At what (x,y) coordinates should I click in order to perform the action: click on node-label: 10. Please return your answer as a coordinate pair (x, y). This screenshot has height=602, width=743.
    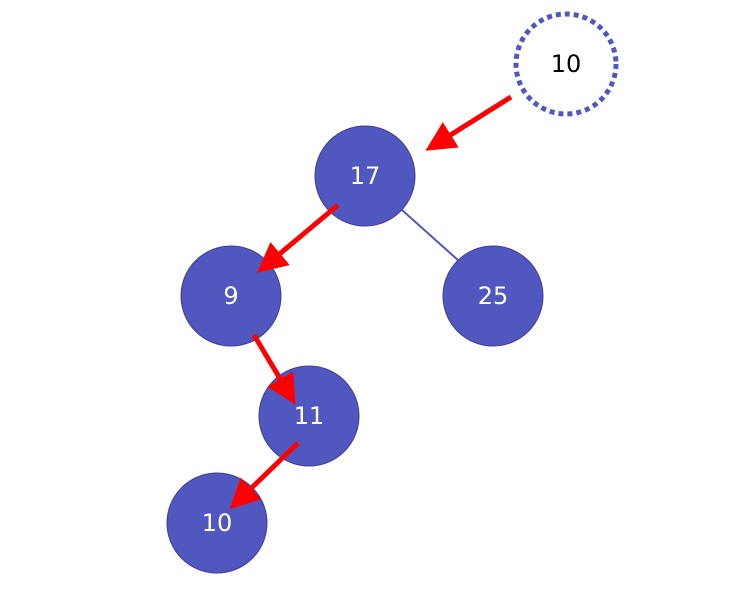
    Looking at the image, I should click on (217, 523).